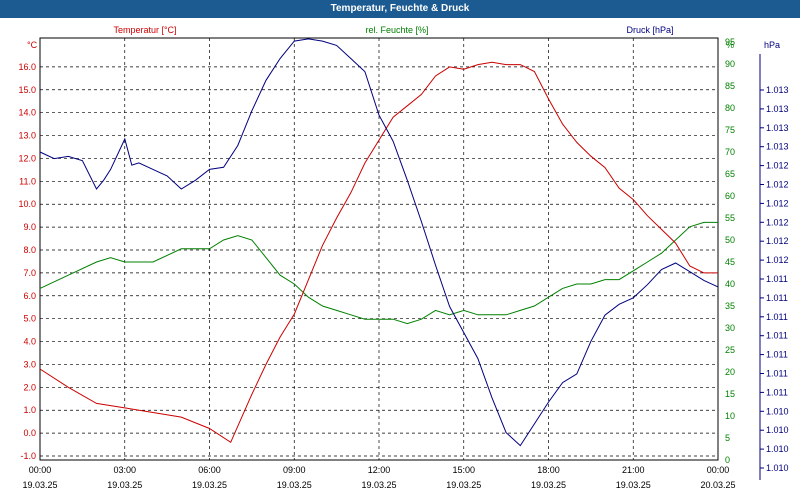  I want to click on temperature-tick-label: 0.0, so click(29, 433).